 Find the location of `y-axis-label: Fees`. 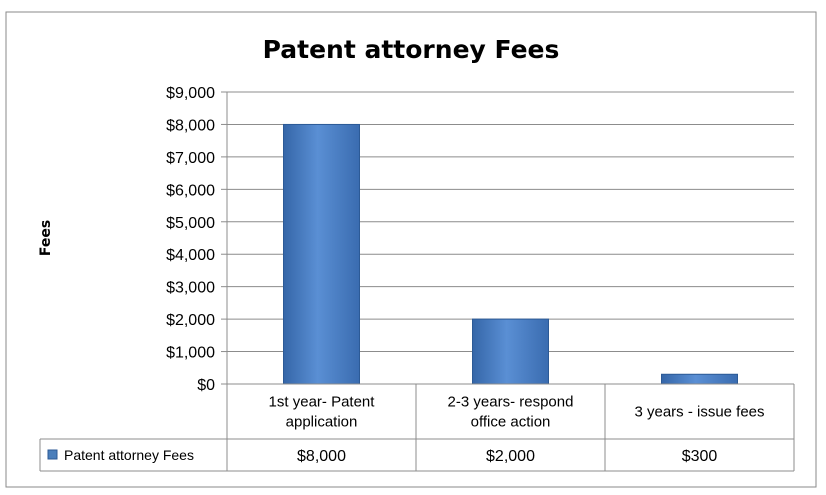

y-axis-label: Fees is located at coordinates (46, 238).